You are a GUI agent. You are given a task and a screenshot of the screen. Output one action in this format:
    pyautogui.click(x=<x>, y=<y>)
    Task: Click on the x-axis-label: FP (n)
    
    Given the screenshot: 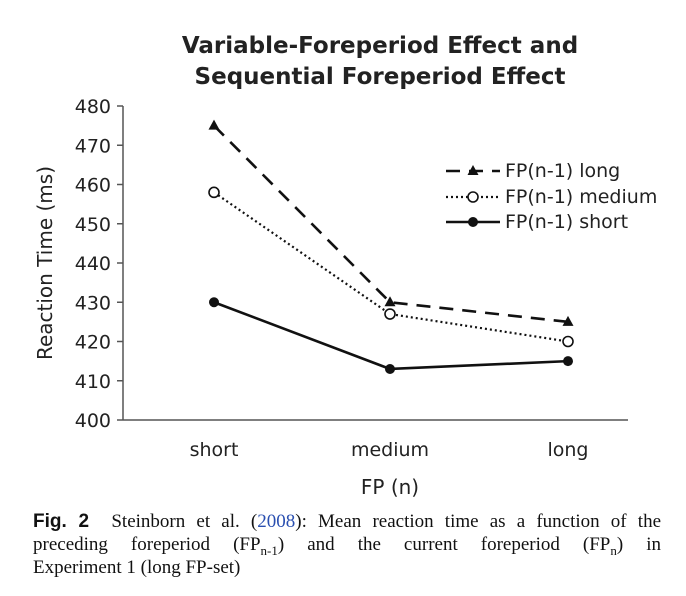 What is the action you would take?
    pyautogui.click(x=390, y=487)
    